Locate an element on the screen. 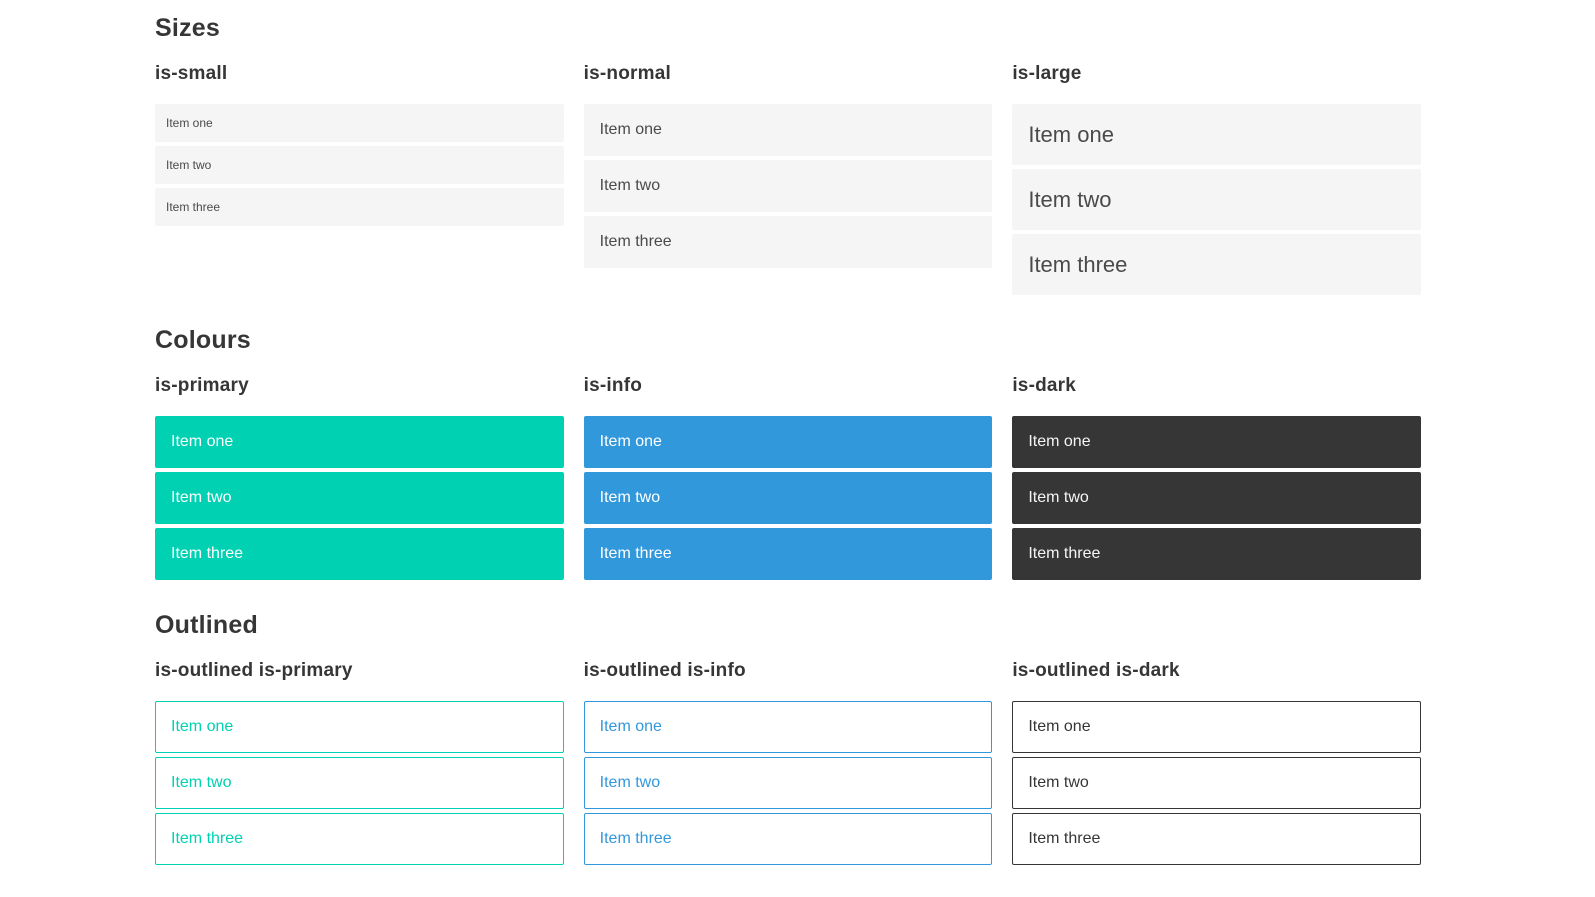 Image resolution: width=1595 pixels, height=897 pixels. section-title-sizes: Sizes is located at coordinates (187, 28).